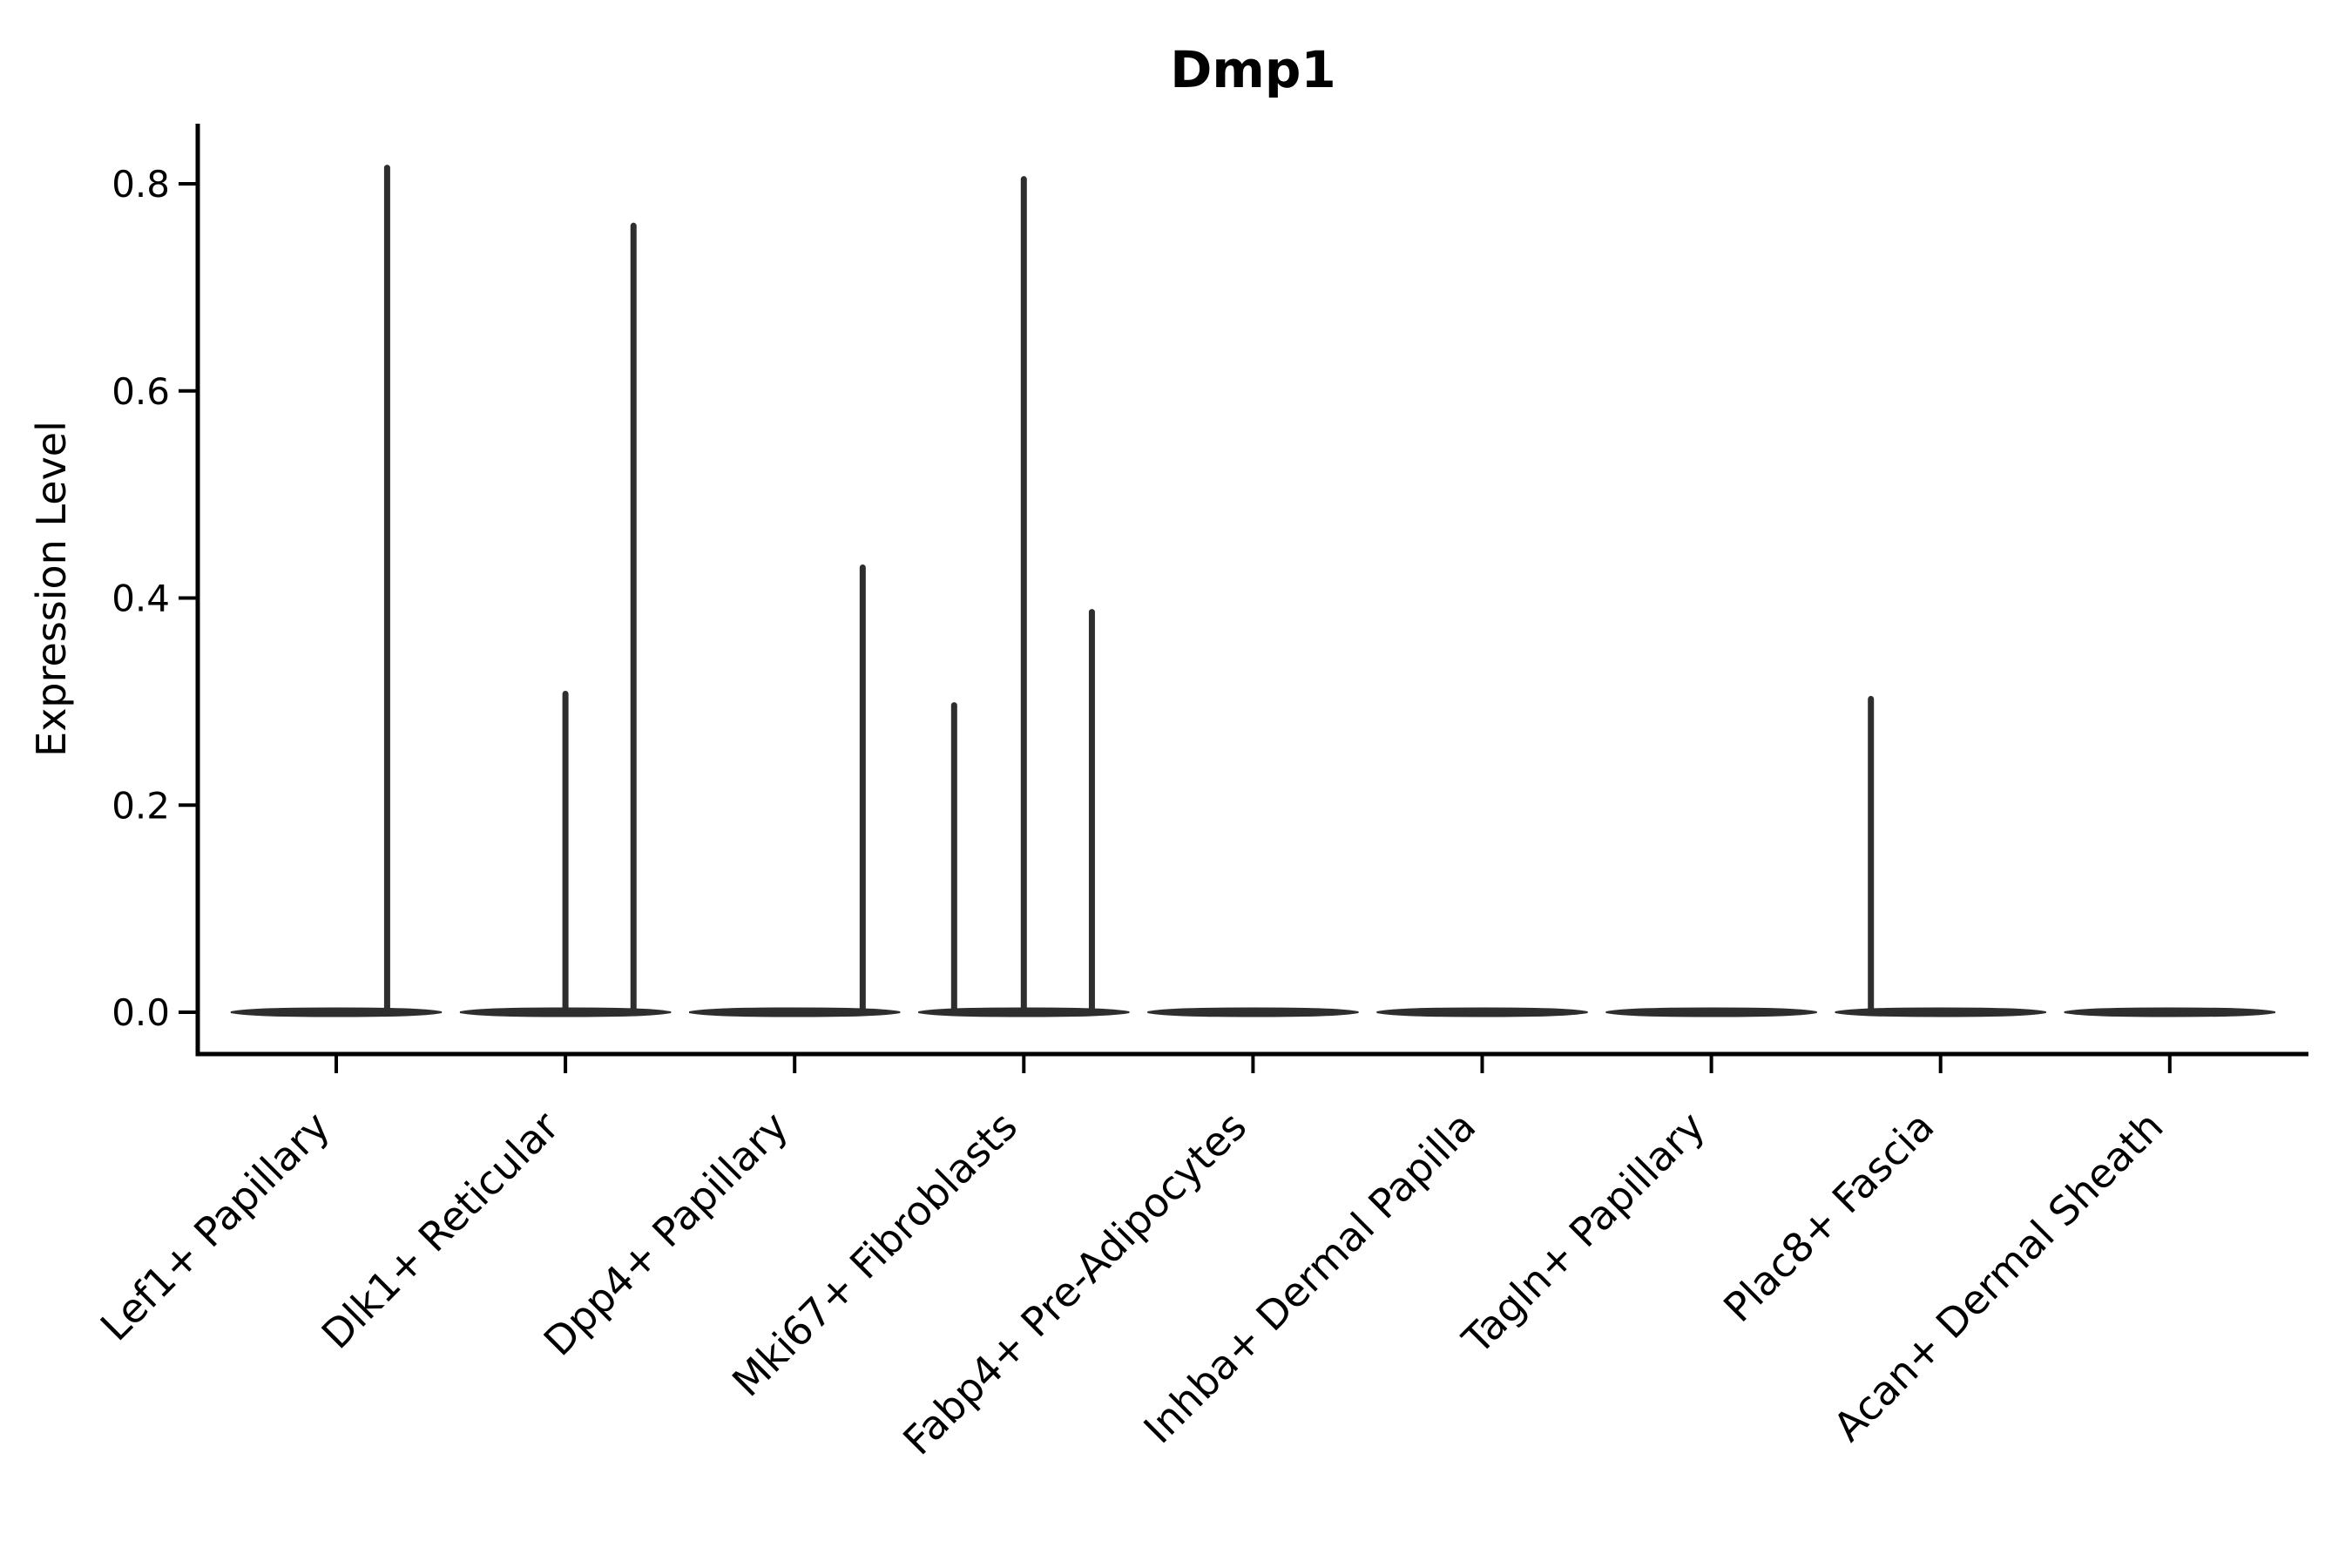  What do you see at coordinates (141, 805) in the screenshot?
I see `y-tick-label: 0.2` at bounding box center [141, 805].